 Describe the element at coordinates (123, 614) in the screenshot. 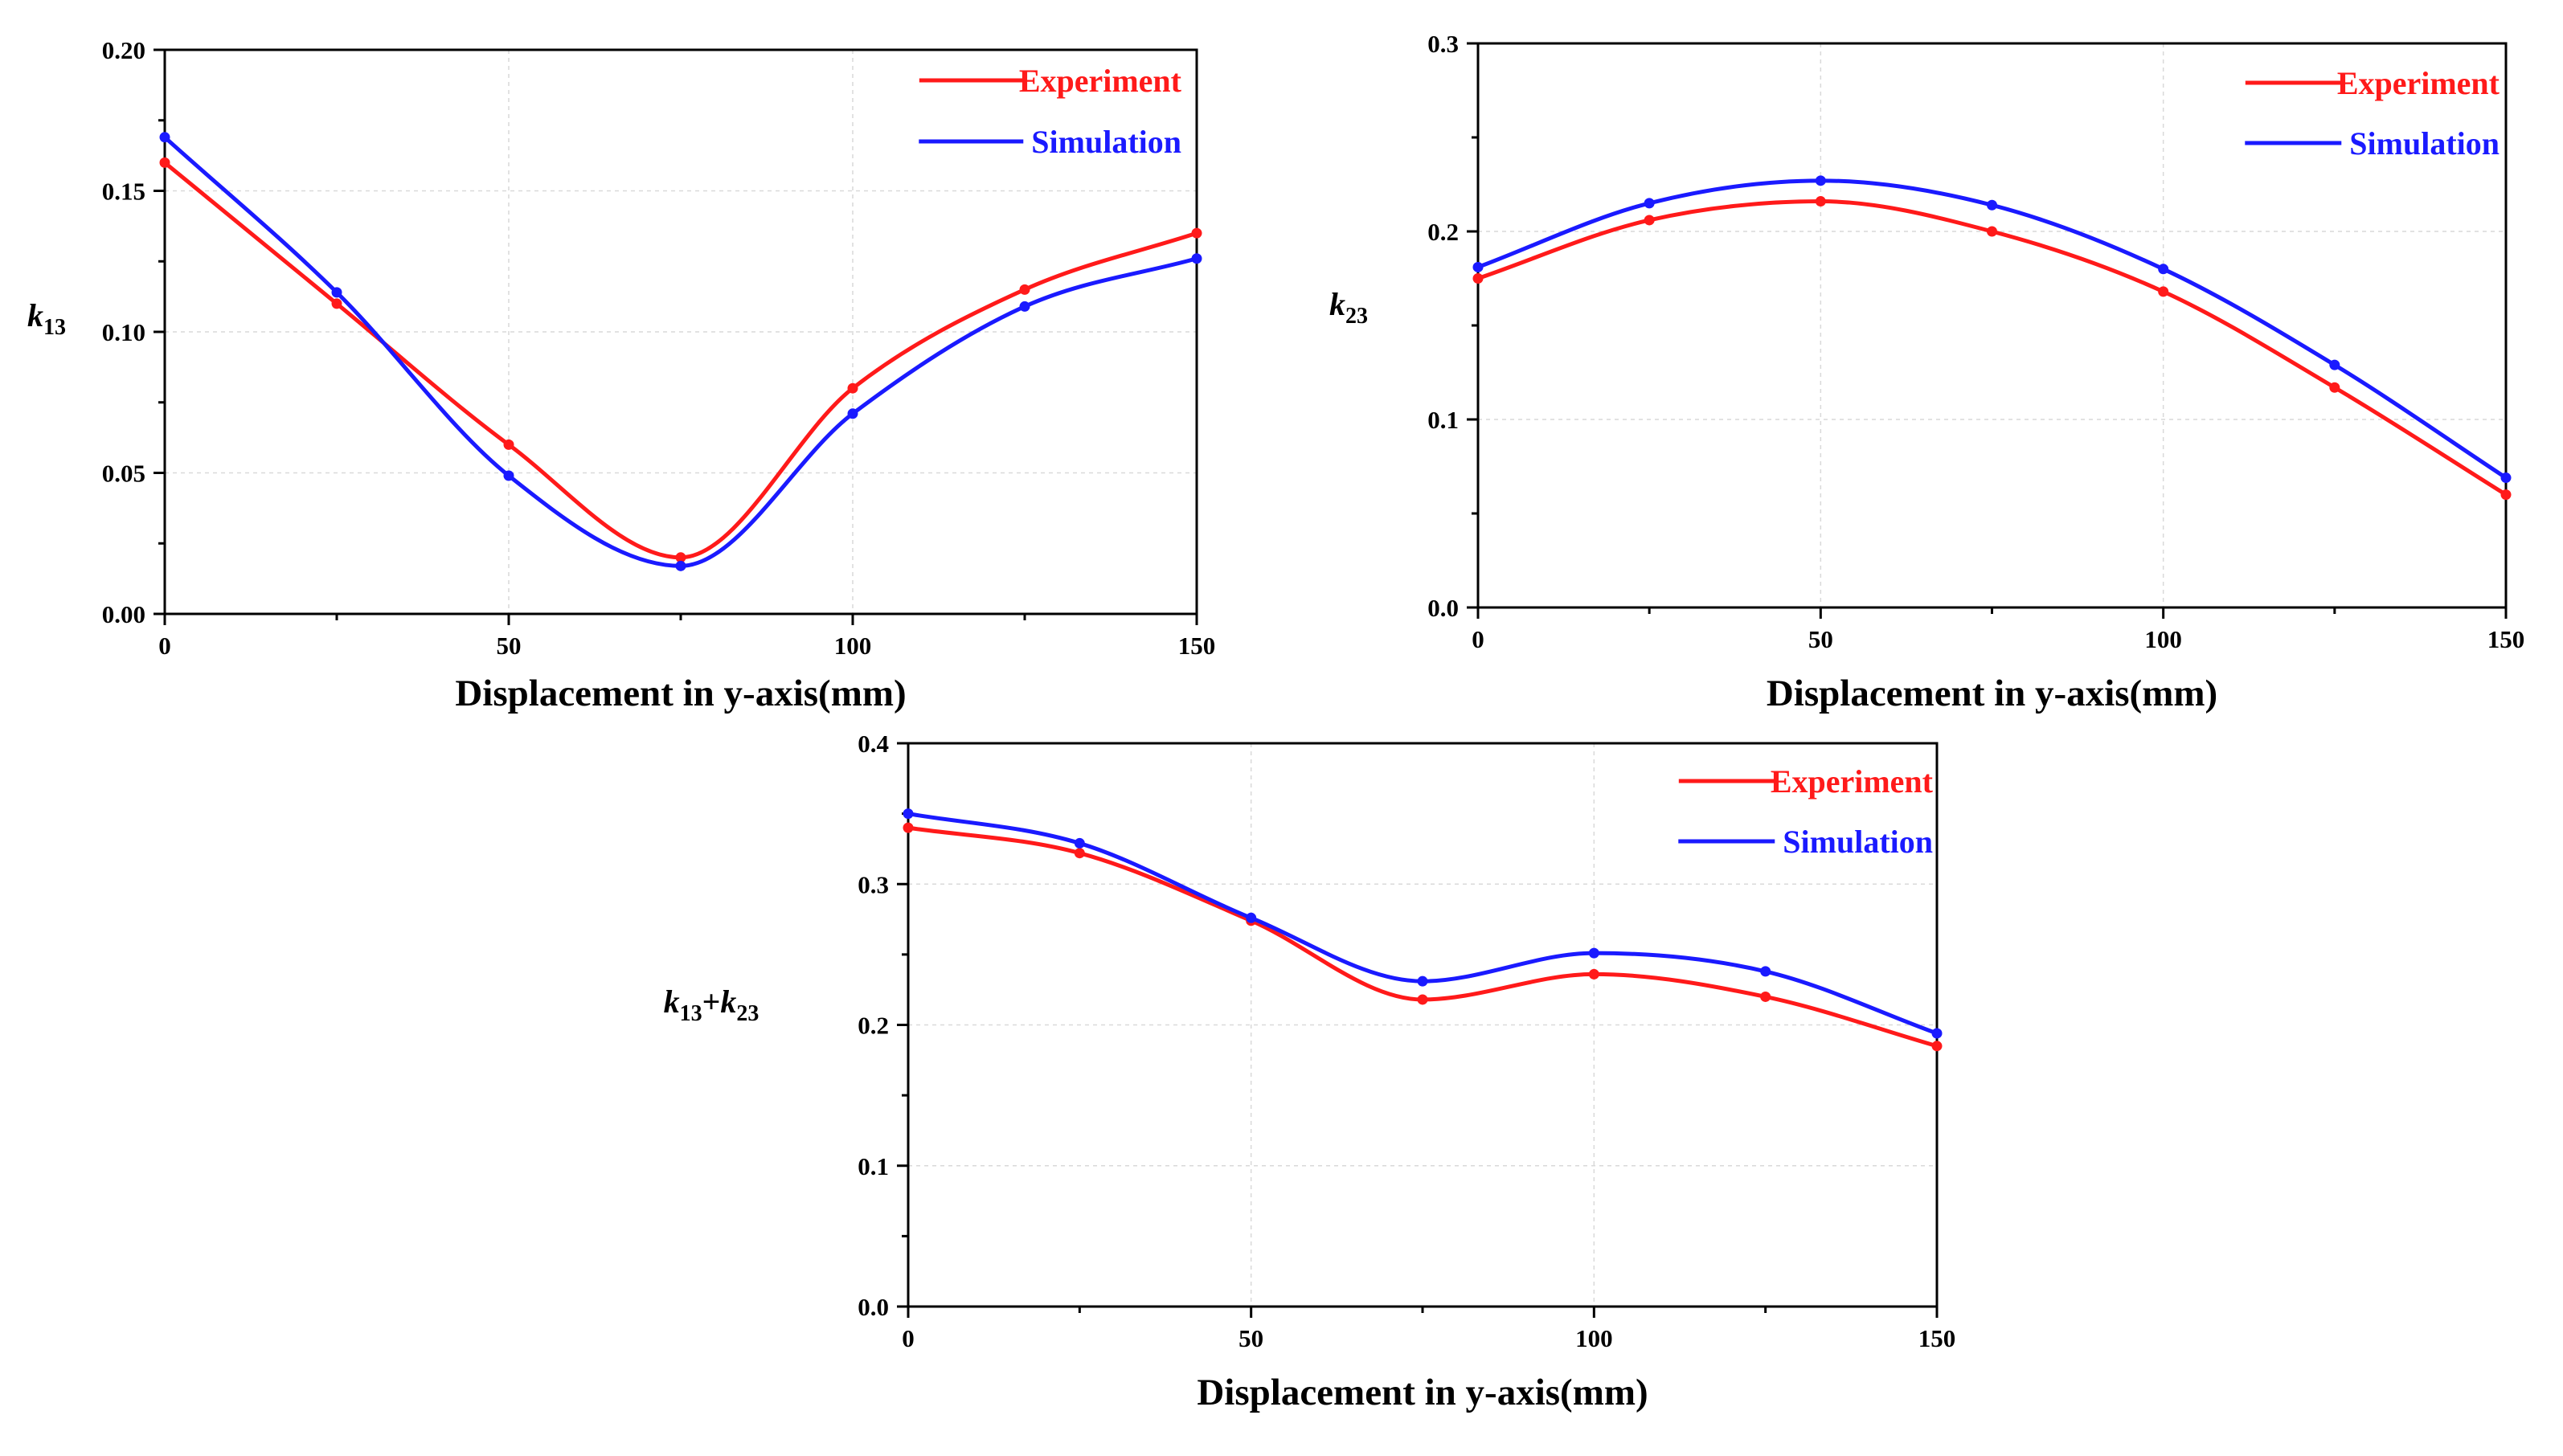

I see `y-tick-label: 0.00` at that location.